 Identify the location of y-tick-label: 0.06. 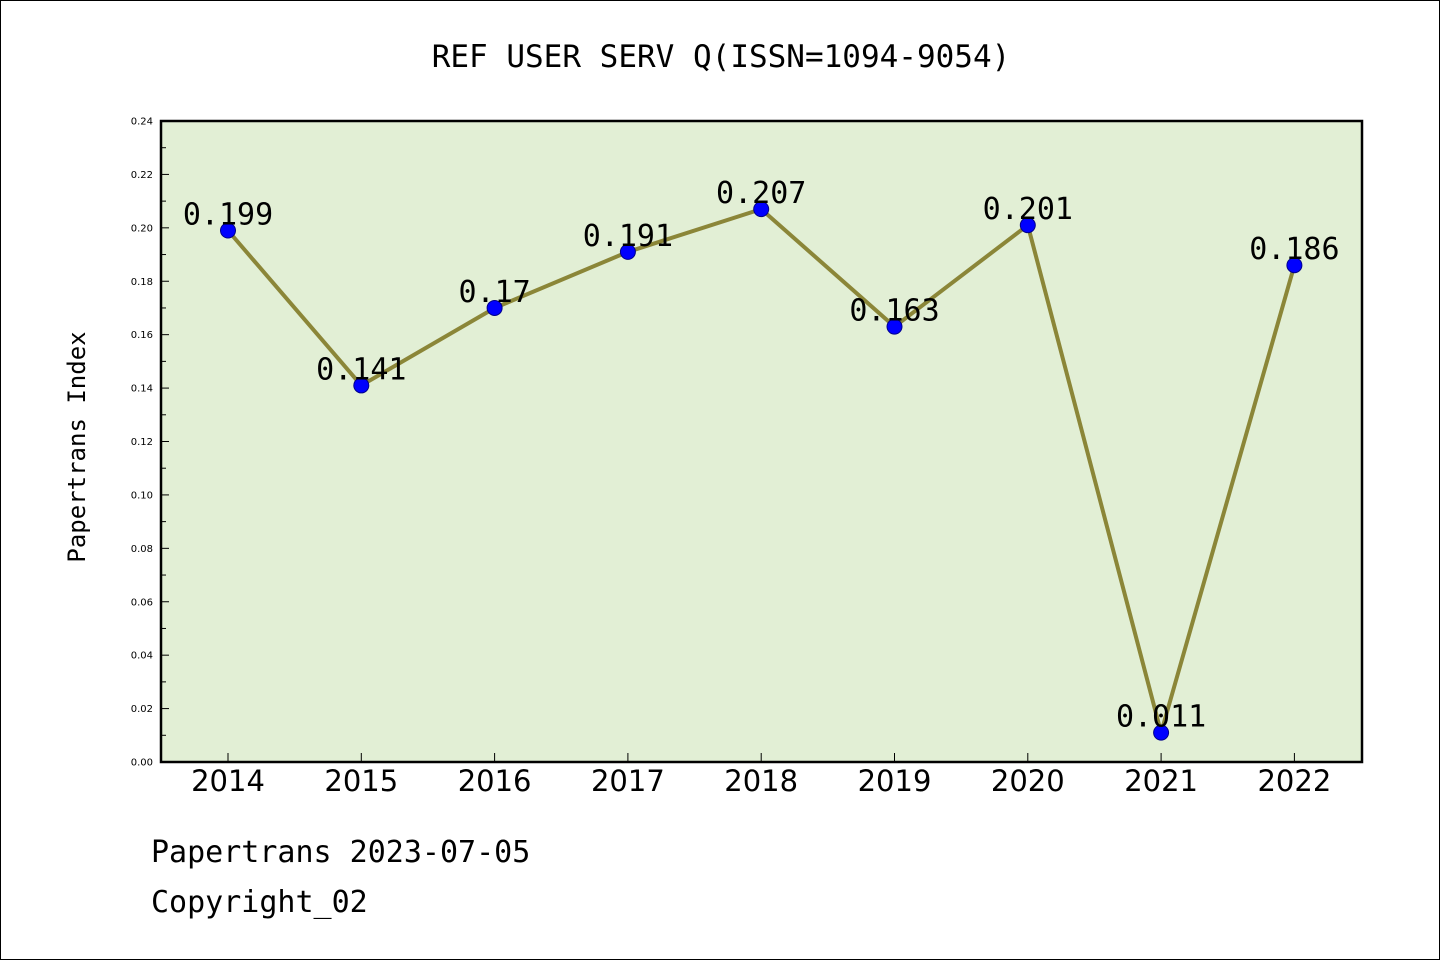
(142, 602).